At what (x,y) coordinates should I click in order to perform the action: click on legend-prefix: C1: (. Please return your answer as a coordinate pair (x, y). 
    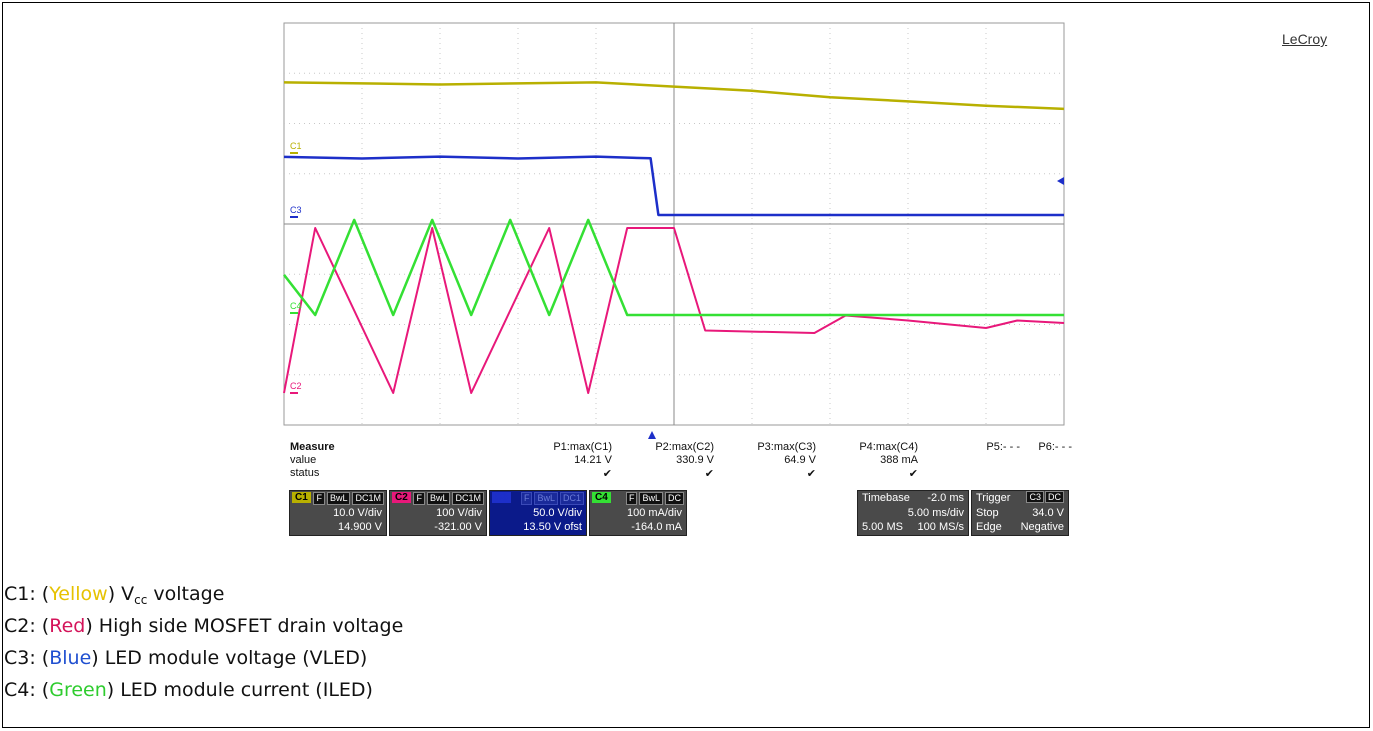
    Looking at the image, I should click on (27, 594).